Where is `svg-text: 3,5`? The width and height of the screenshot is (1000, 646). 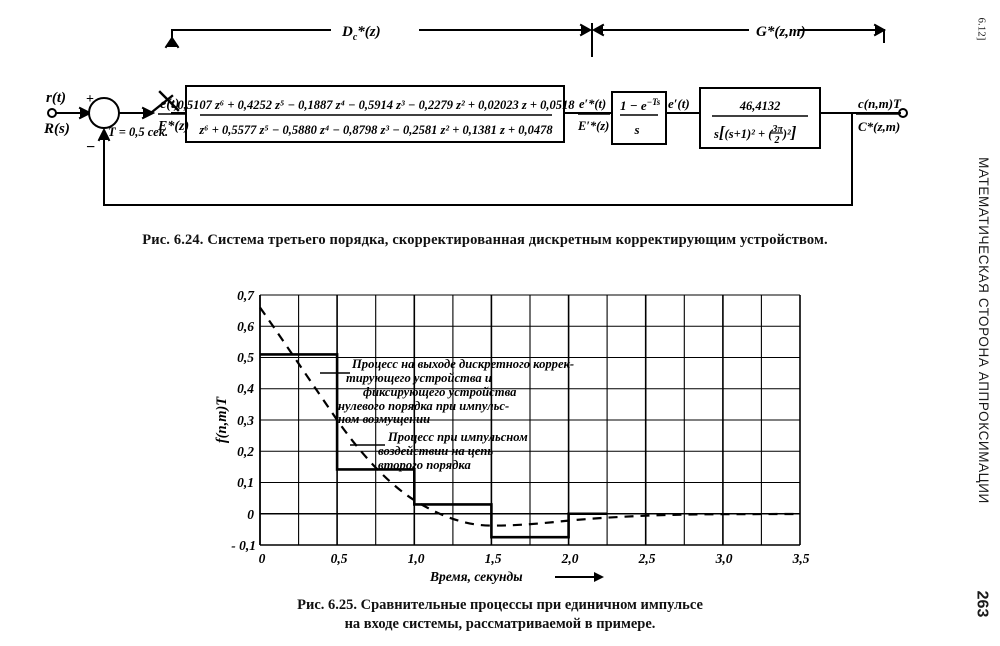
svg-text: 3,5 is located at coordinates (801, 558).